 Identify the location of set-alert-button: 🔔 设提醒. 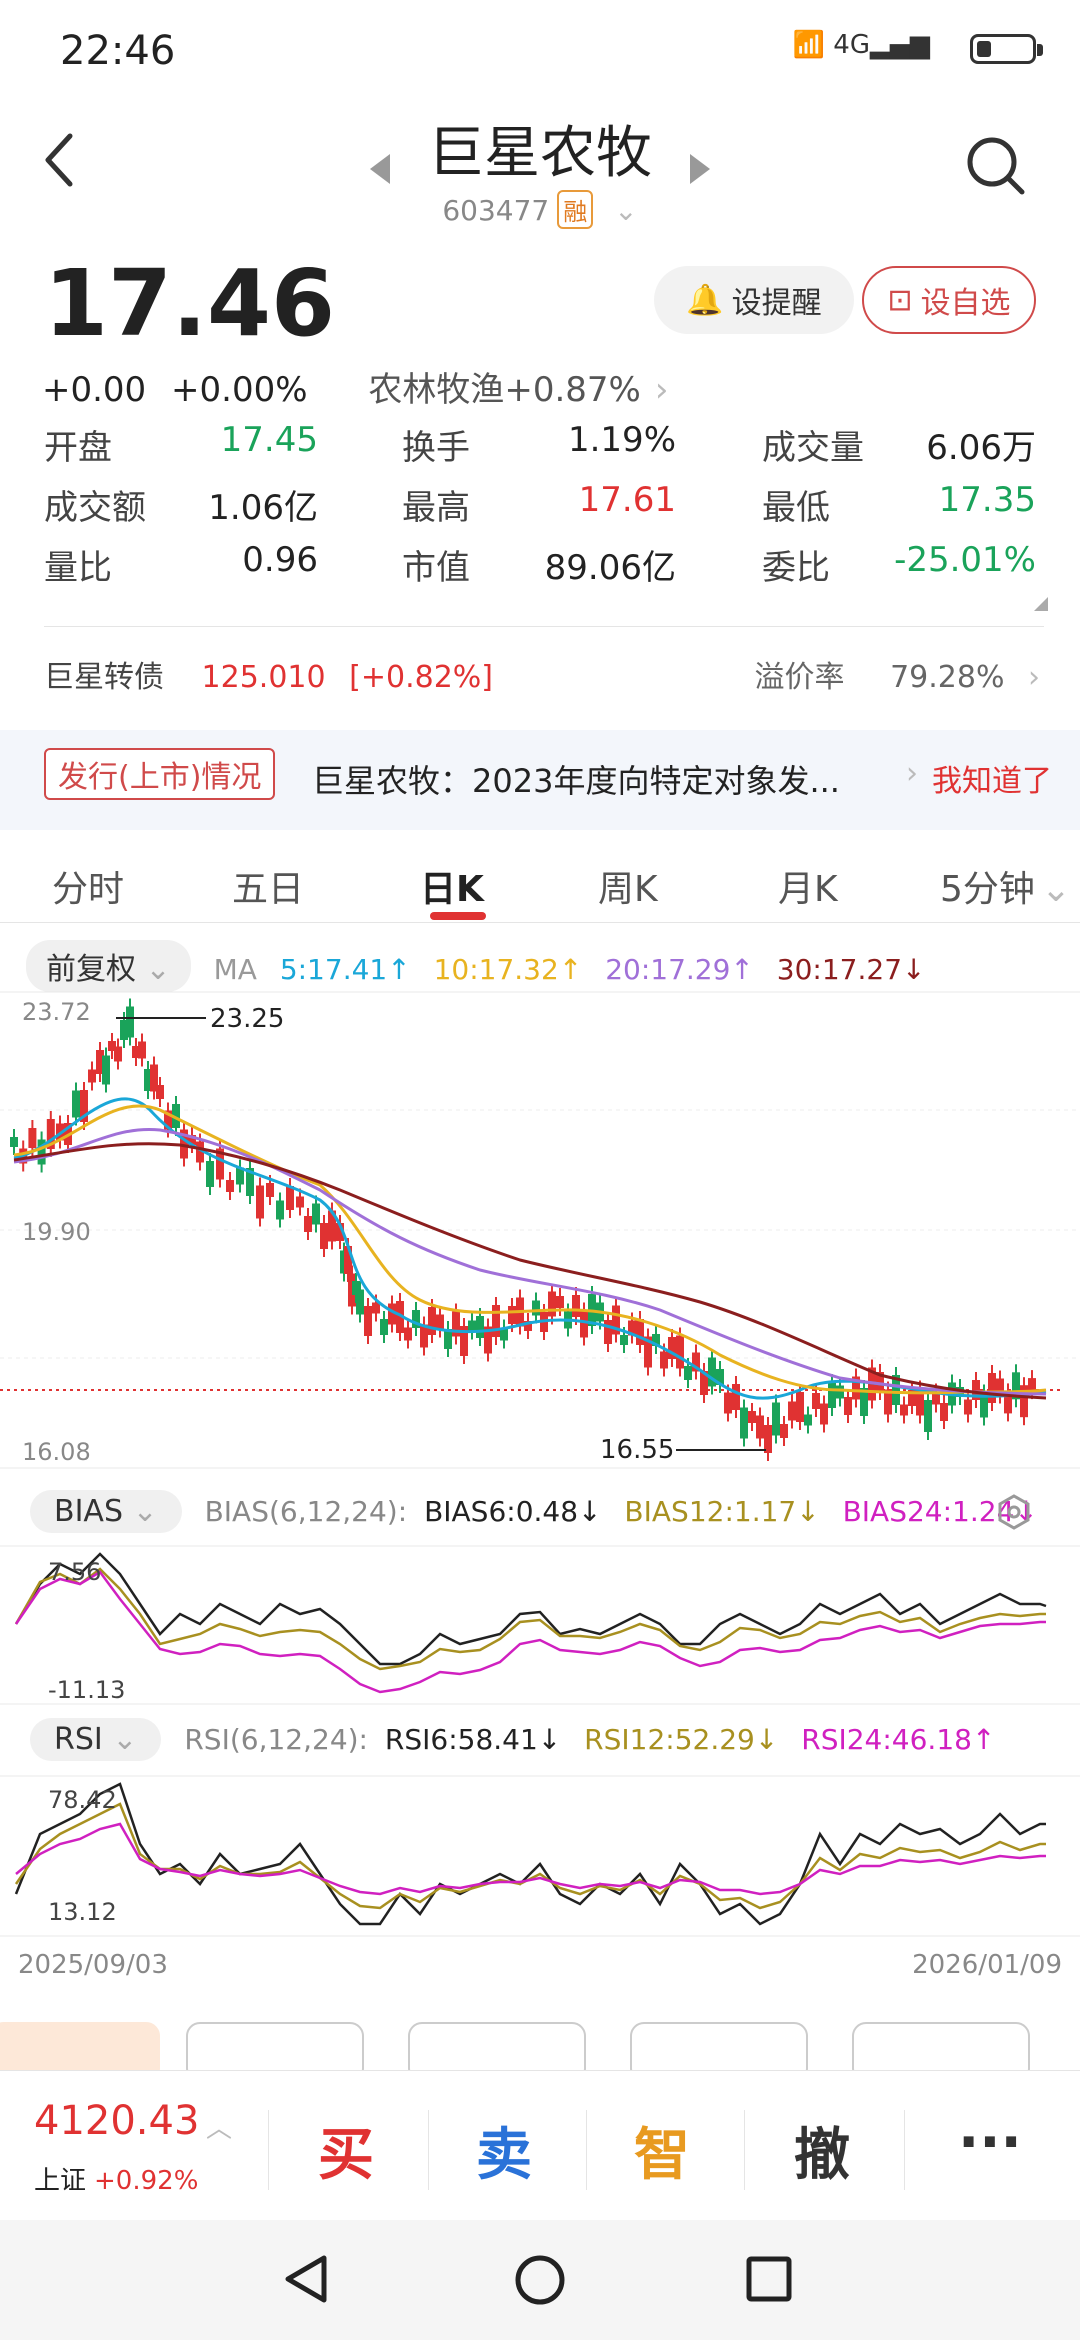
(754, 300).